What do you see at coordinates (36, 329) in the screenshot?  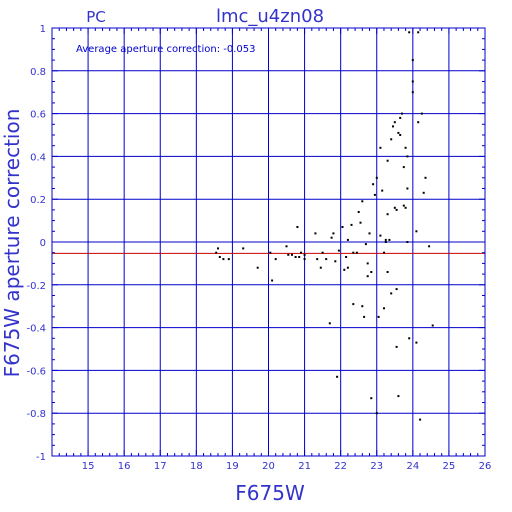 I see `y-tick-label: -0.4` at bounding box center [36, 329].